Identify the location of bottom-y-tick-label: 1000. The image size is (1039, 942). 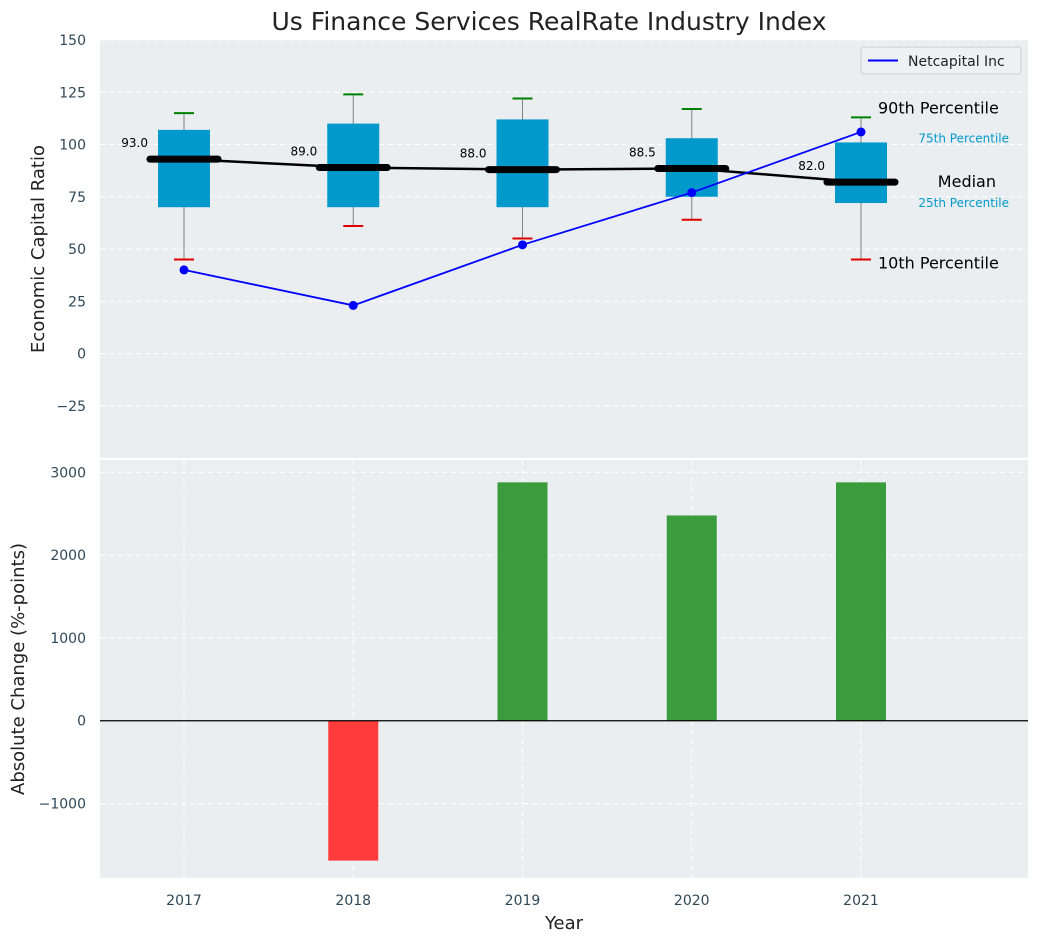
(68, 639).